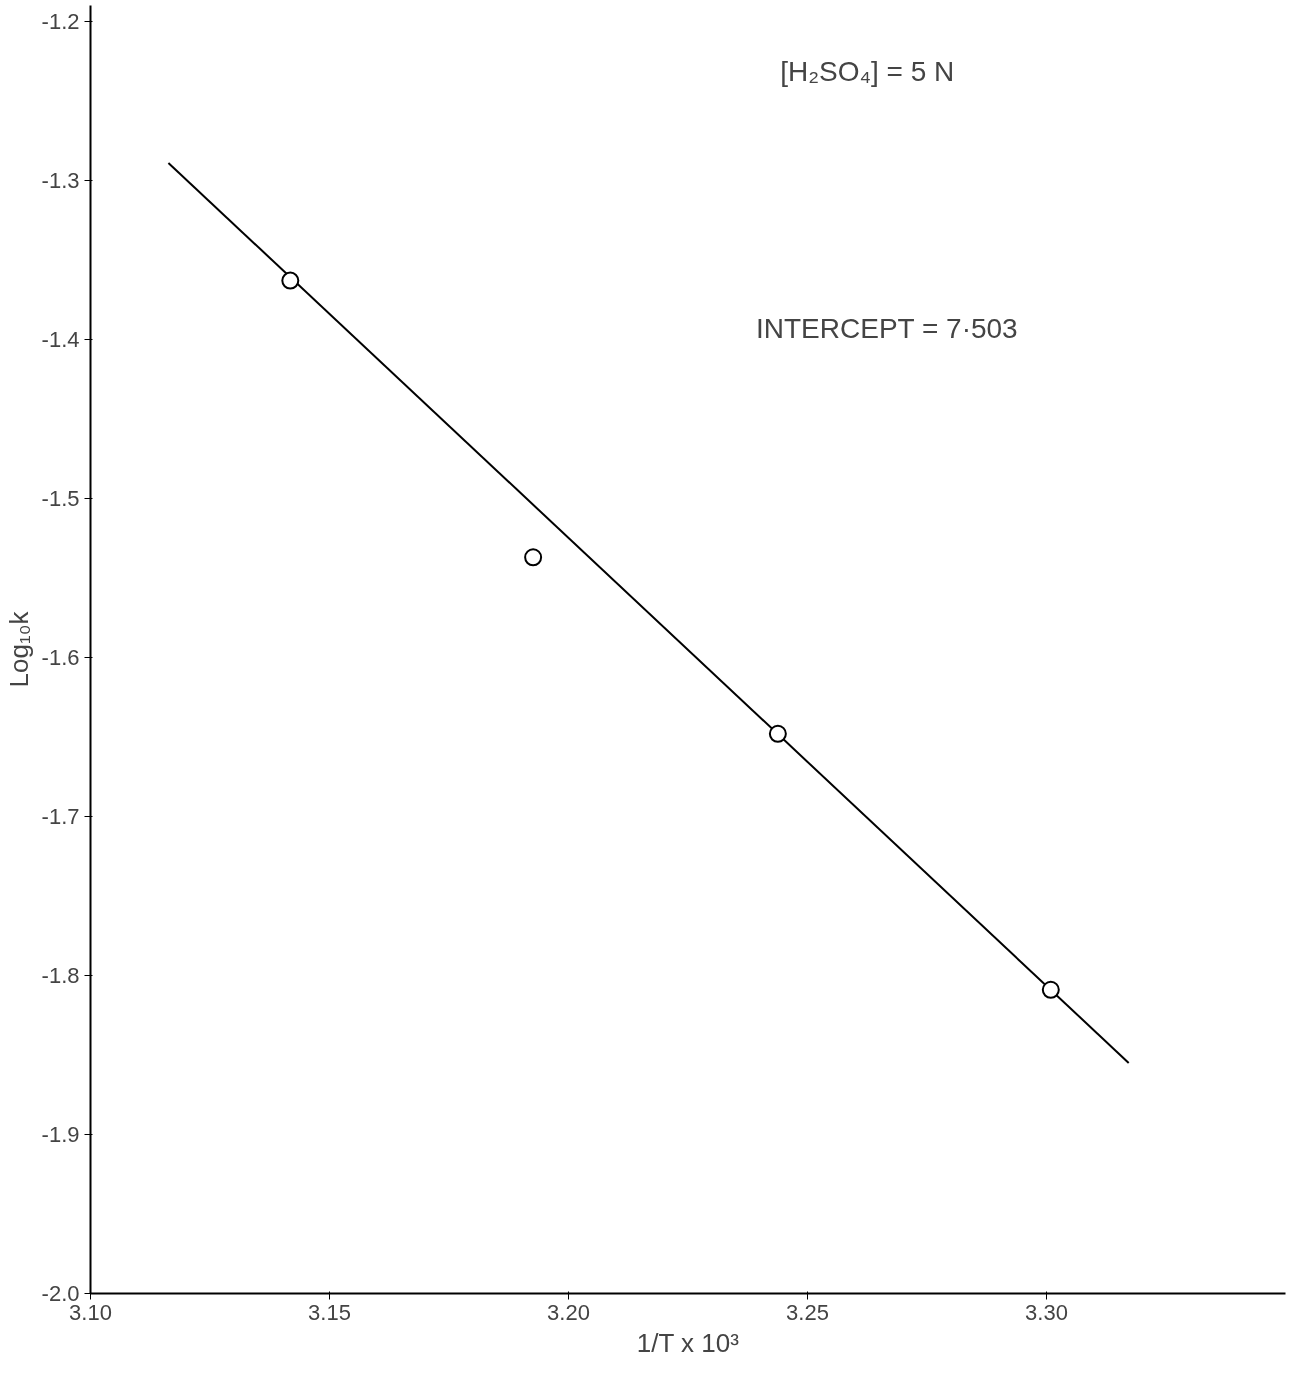 Image resolution: width=1302 pixels, height=1374 pixels. I want to click on x-tick-label: 3.15, so click(329, 1312).